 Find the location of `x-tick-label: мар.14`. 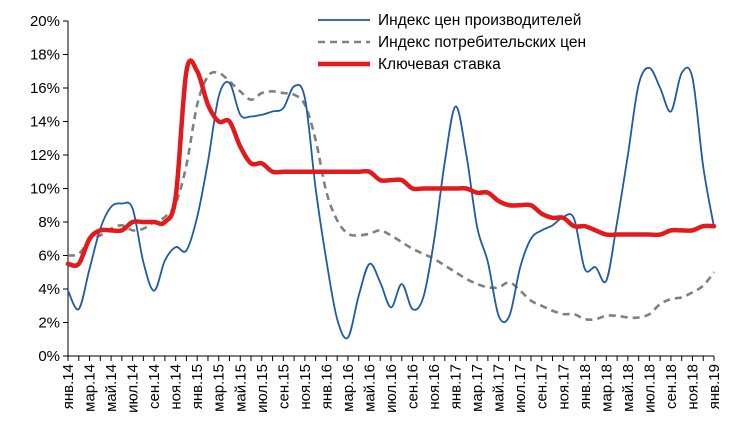

x-tick-label: мар.14 is located at coordinates (90, 388).